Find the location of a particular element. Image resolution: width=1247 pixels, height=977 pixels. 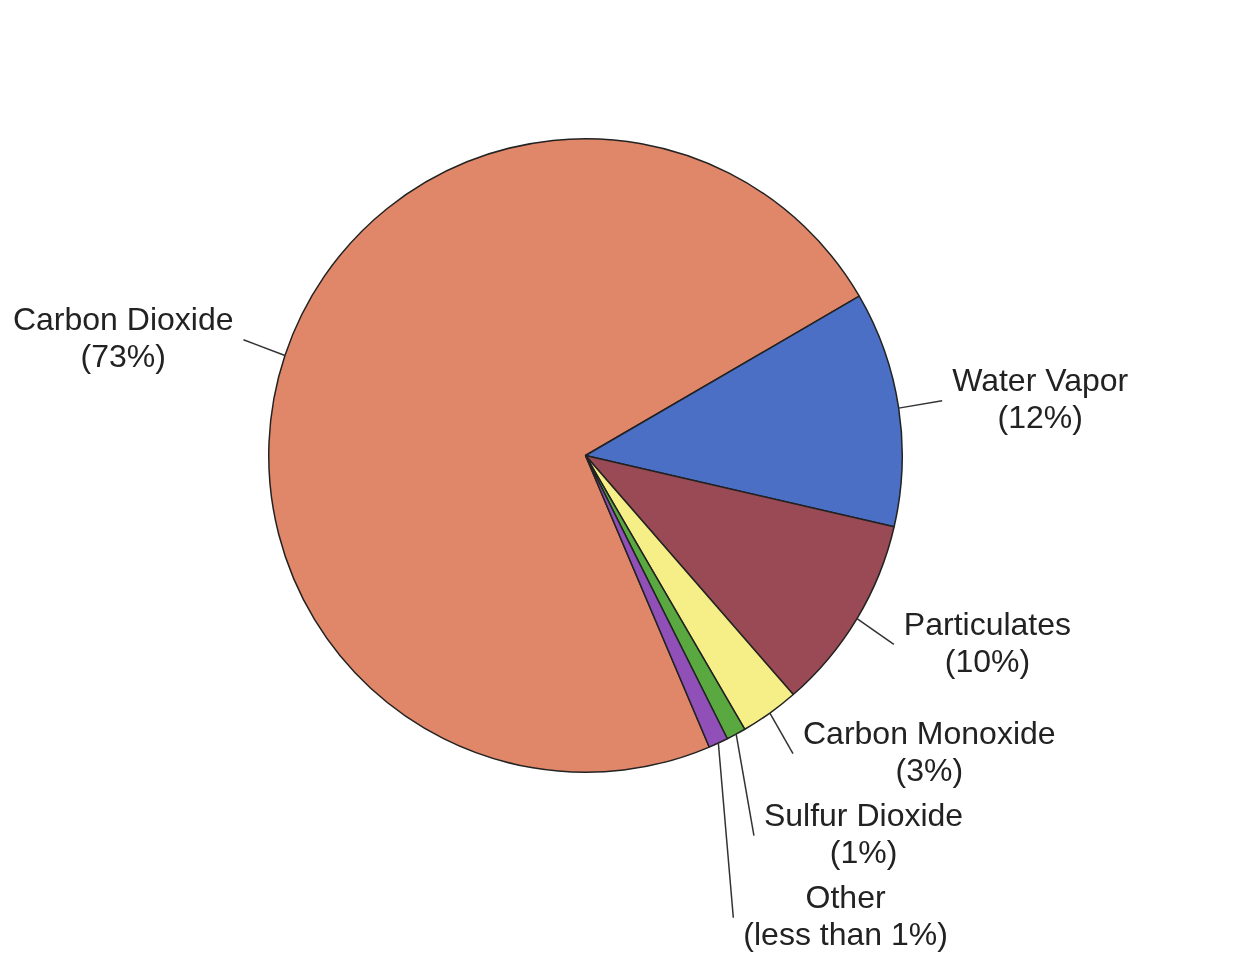

slice-label: Carbon Monoxide is located at coordinates (929, 733).